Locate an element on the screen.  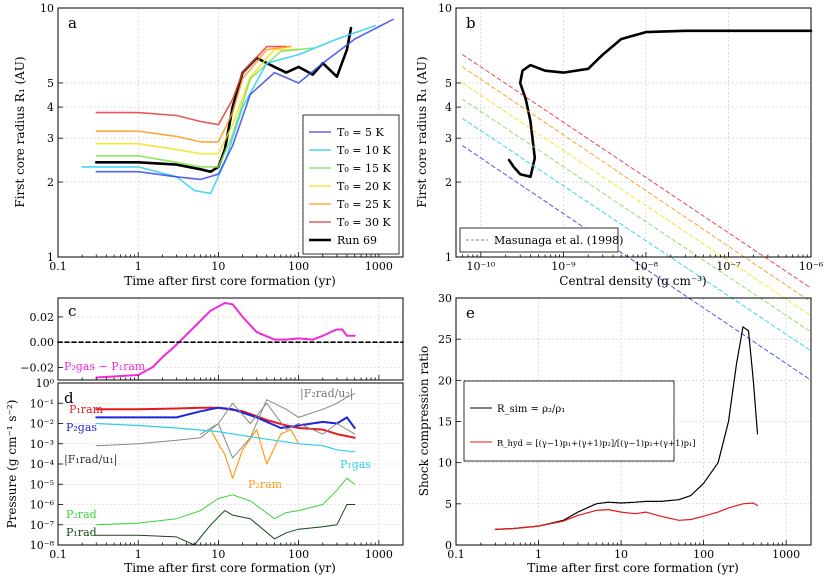
a-xtick-label: 0.1 is located at coordinates (58, 266).